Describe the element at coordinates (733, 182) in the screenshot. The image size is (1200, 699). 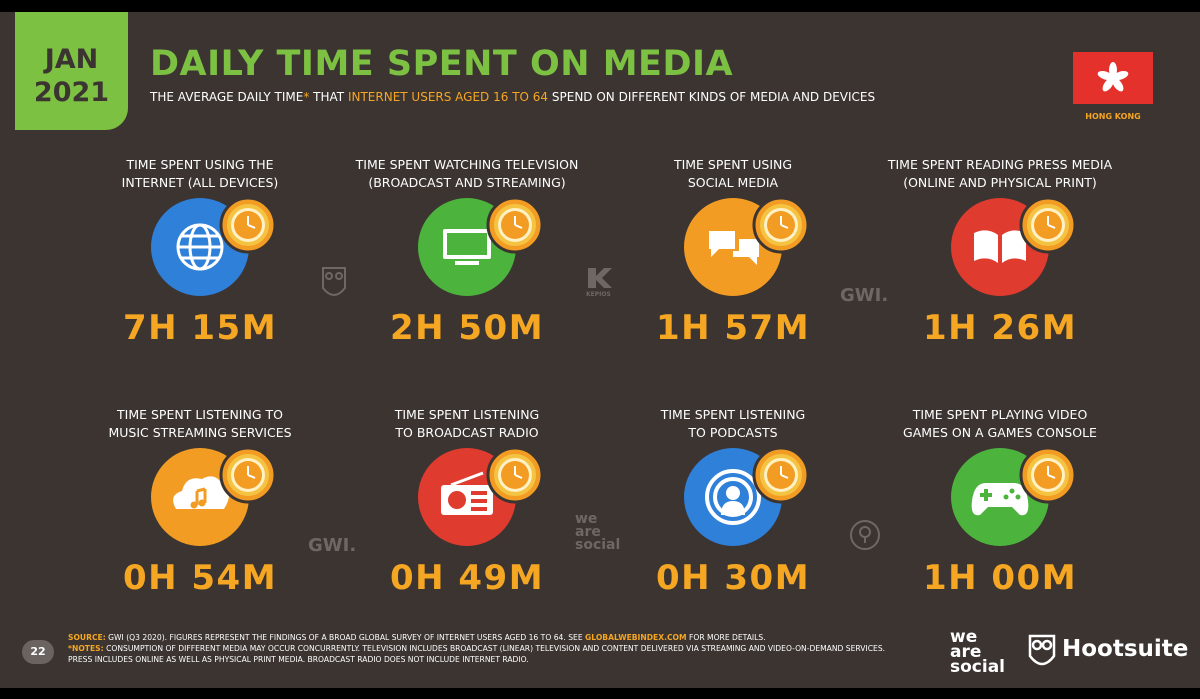
I see `tile-label-line: SOCIAL MEDIA` at that location.